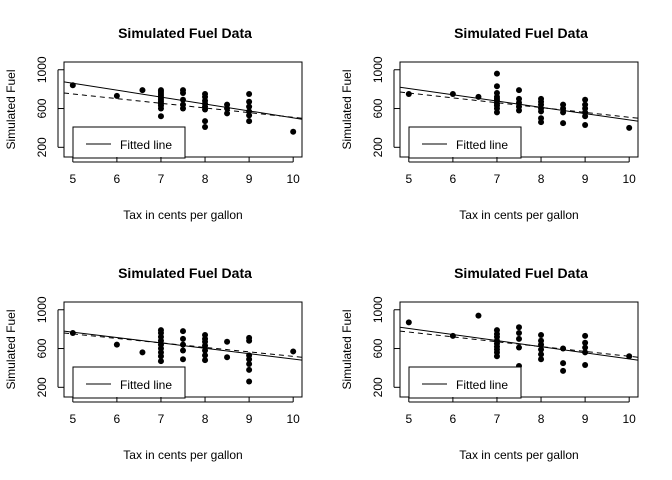 This screenshot has width=672, height=480. What do you see at coordinates (294, 179) in the screenshot?
I see `x-tick-label: 10` at bounding box center [294, 179].